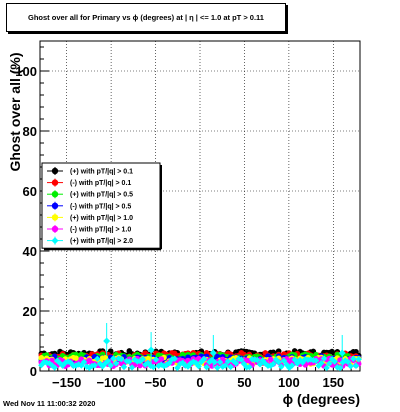 The width and height of the screenshot is (400, 412). Describe the element at coordinates (333, 382) in the screenshot. I see `x-tick-label: 150` at that location.